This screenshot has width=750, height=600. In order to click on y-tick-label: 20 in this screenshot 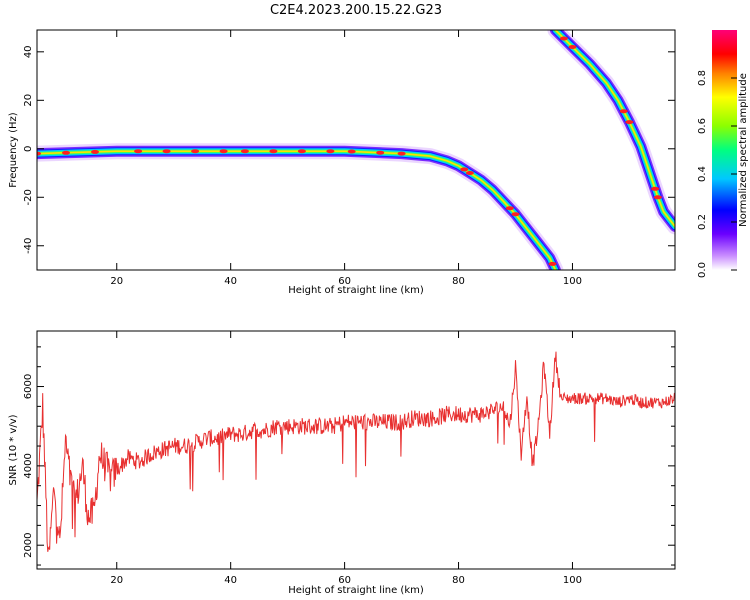, I will do `click(28, 100)`.